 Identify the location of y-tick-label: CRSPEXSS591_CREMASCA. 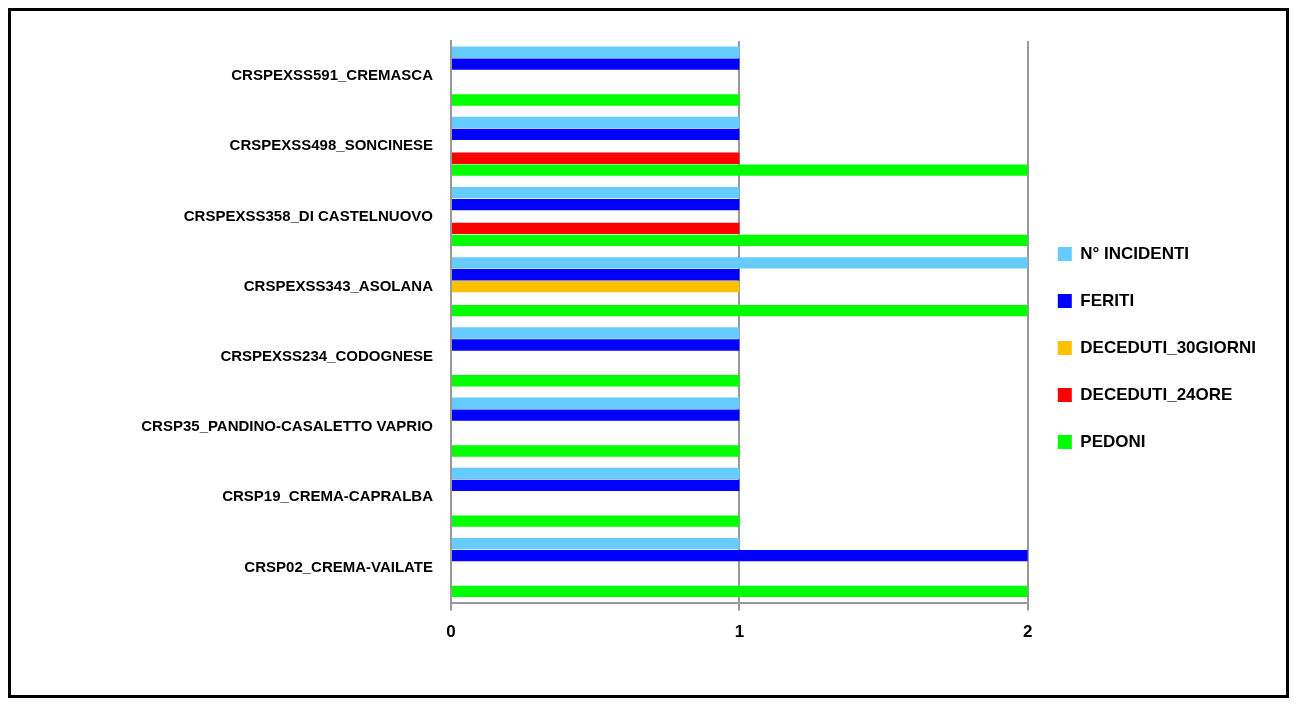
(332, 75).